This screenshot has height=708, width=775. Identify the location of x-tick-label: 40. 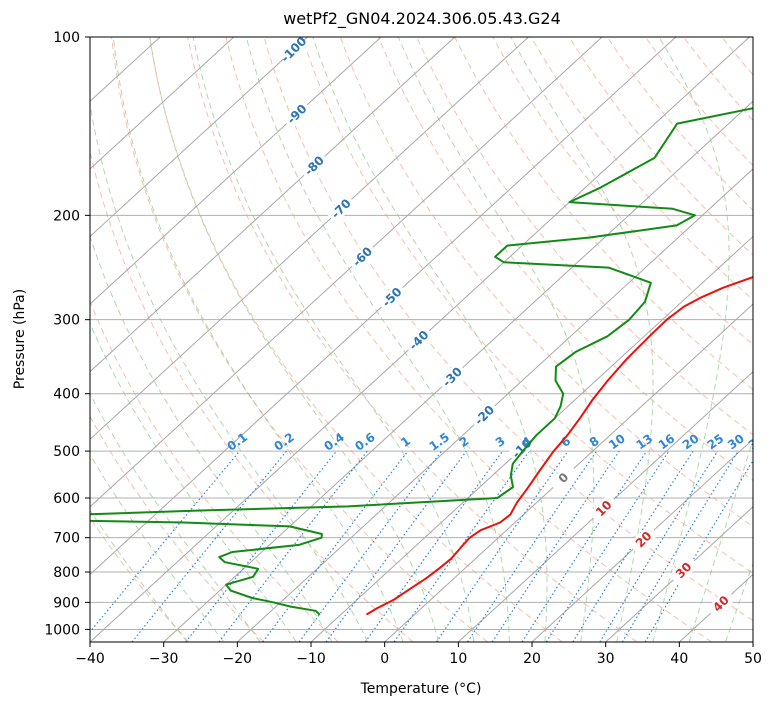
(679, 659).